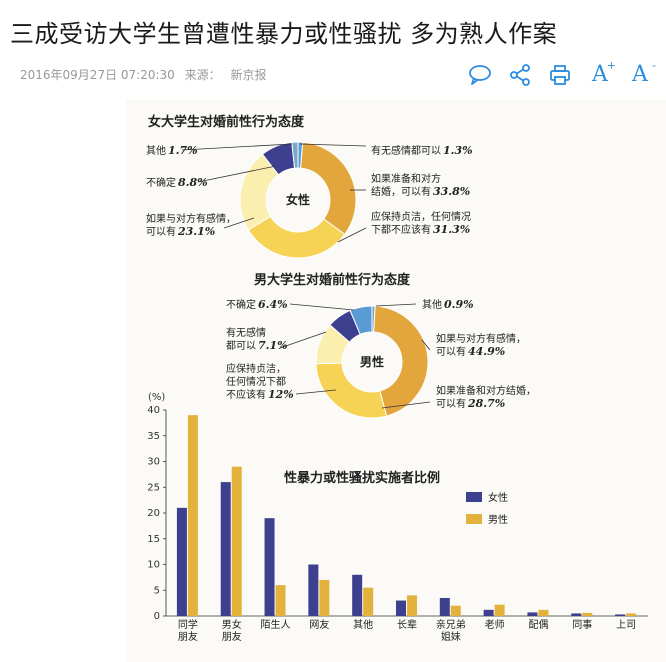 Image resolution: width=666 pixels, height=662 pixels. I want to click on bar-ytick-2: 10, so click(153, 565).